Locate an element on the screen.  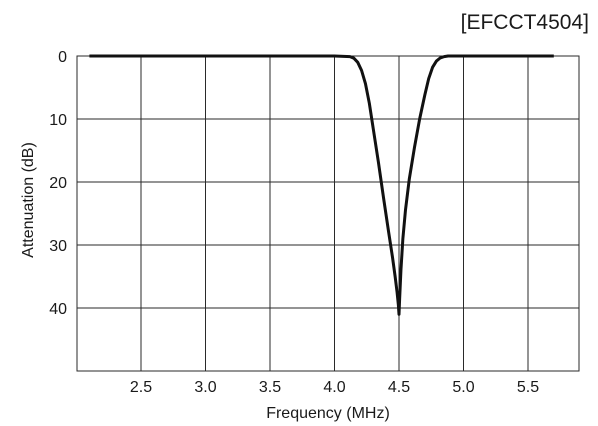
y-tick-label: 30 is located at coordinates (58, 246).